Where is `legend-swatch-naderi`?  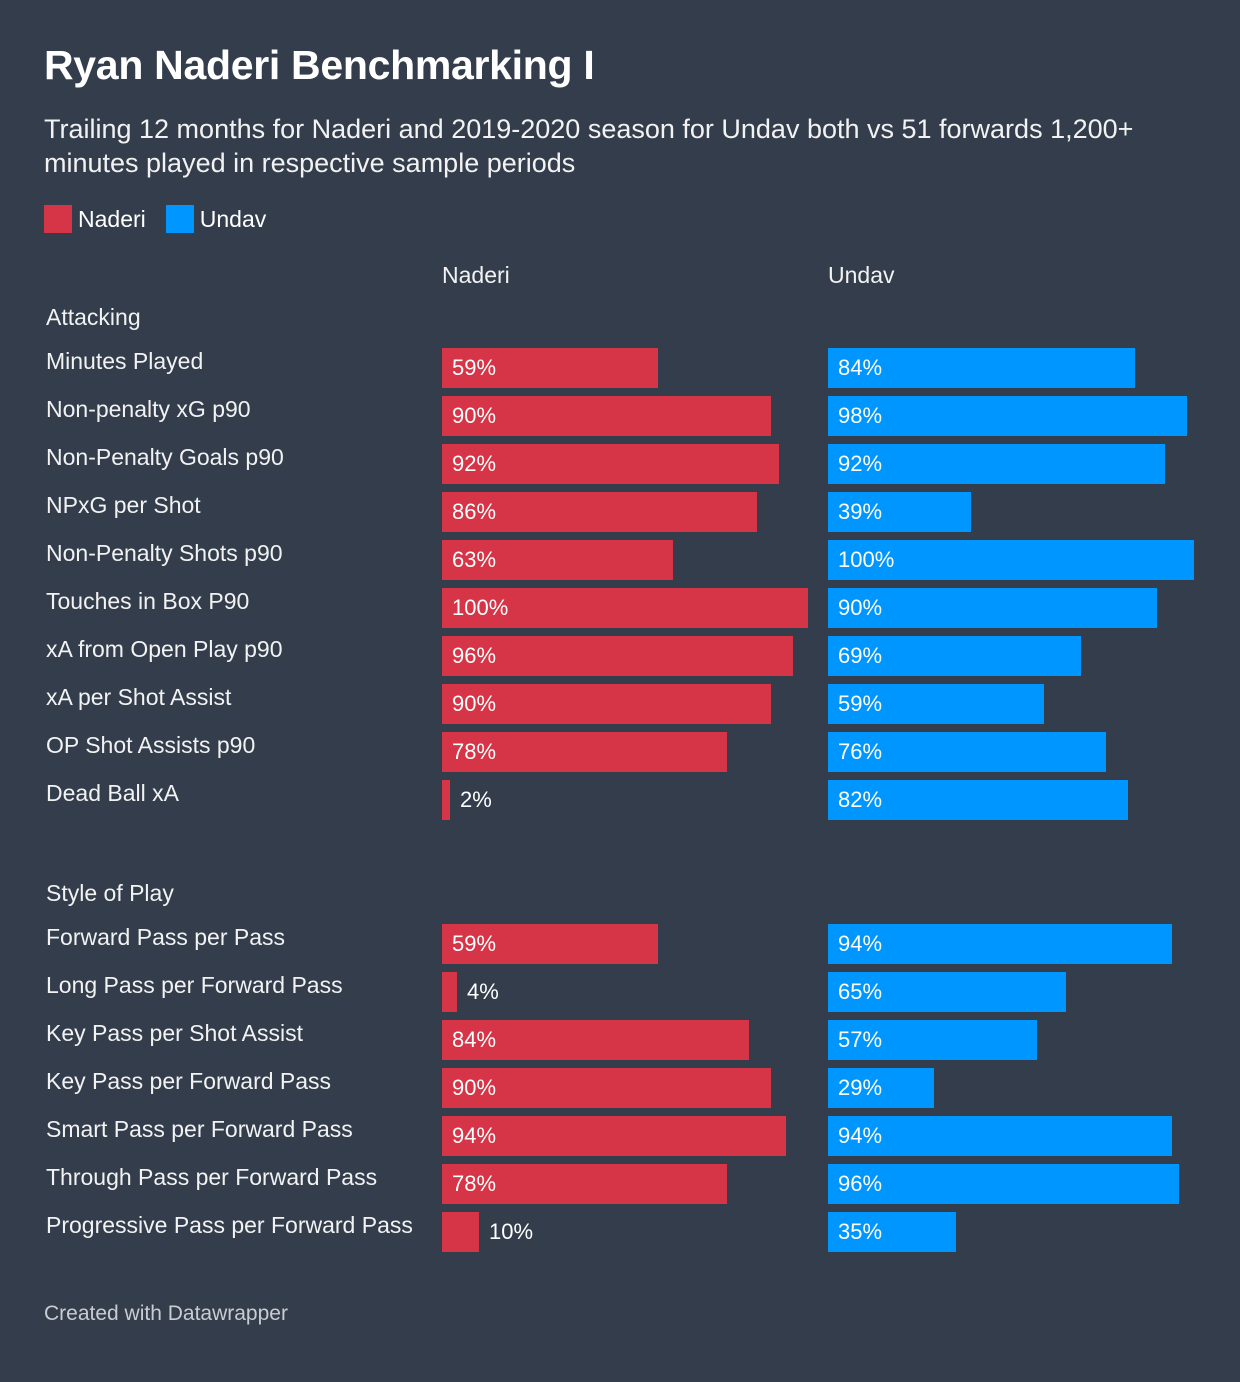
legend-swatch-naderi is located at coordinates (58, 219).